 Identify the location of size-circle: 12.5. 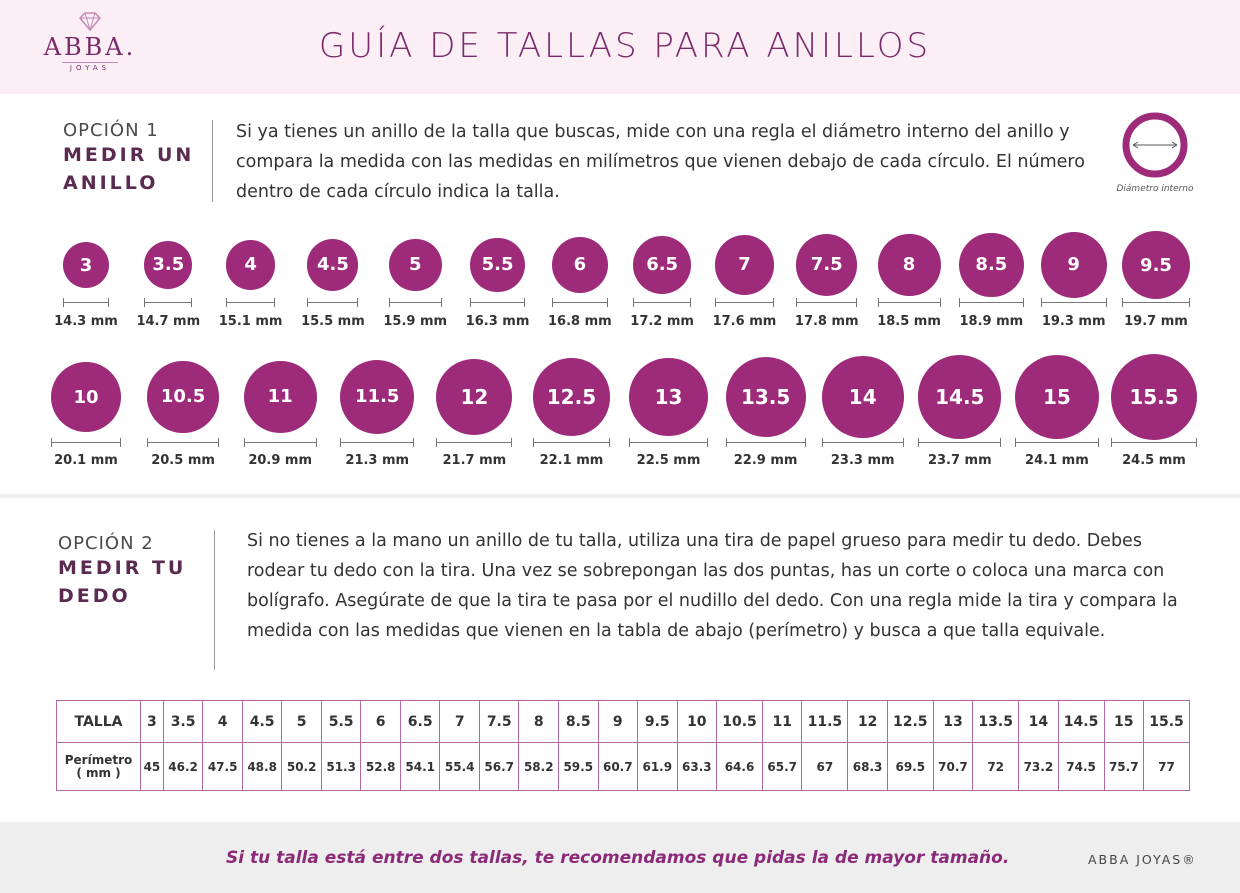
(571, 397).